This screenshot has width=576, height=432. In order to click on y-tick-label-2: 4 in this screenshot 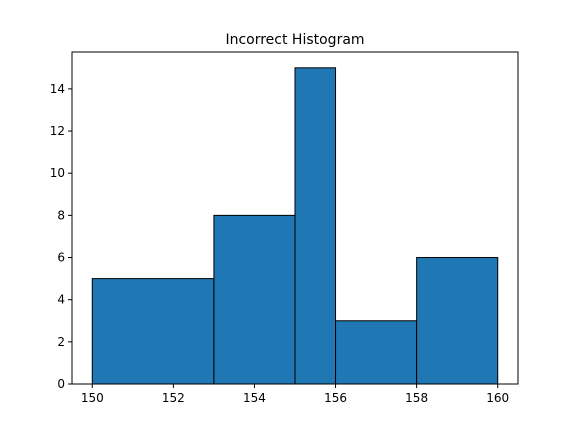, I will do `click(61, 300)`.